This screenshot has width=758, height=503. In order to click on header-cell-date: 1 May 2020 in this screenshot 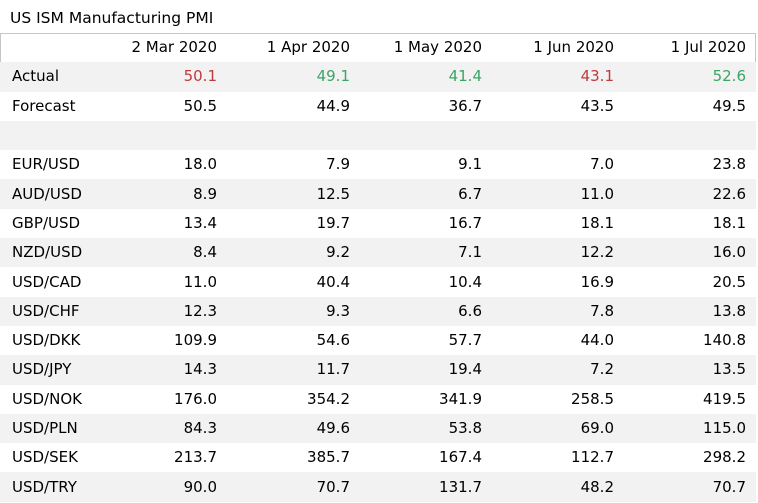, I will do `click(437, 47)`.